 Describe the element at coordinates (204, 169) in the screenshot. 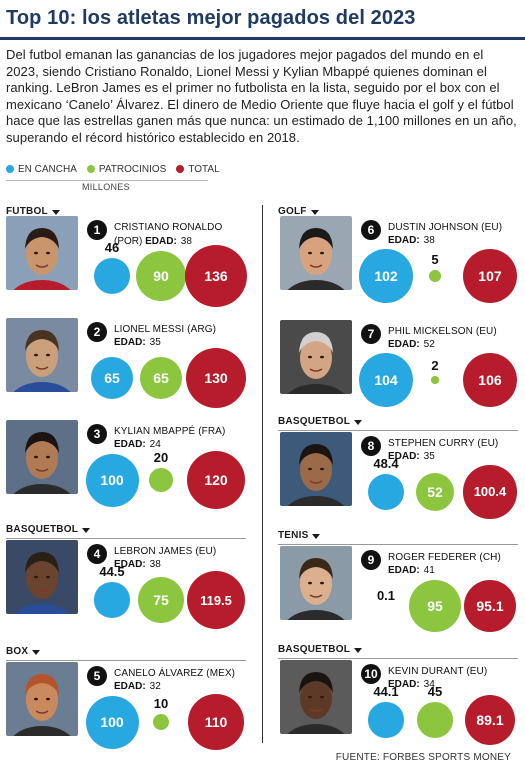

I see `legend-label-total: TOTAL` at that location.